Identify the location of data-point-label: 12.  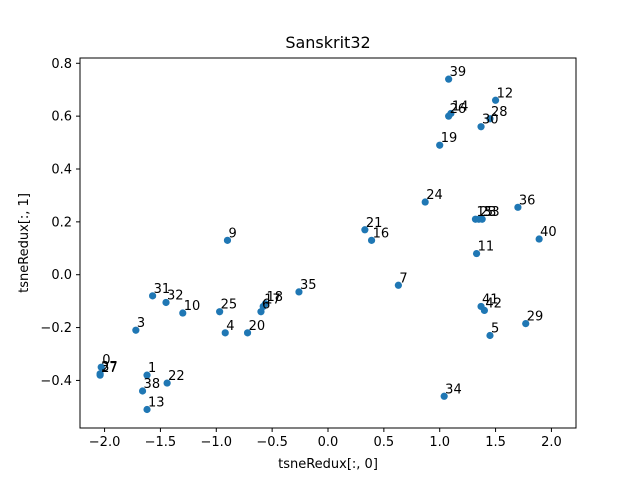
(505, 93).